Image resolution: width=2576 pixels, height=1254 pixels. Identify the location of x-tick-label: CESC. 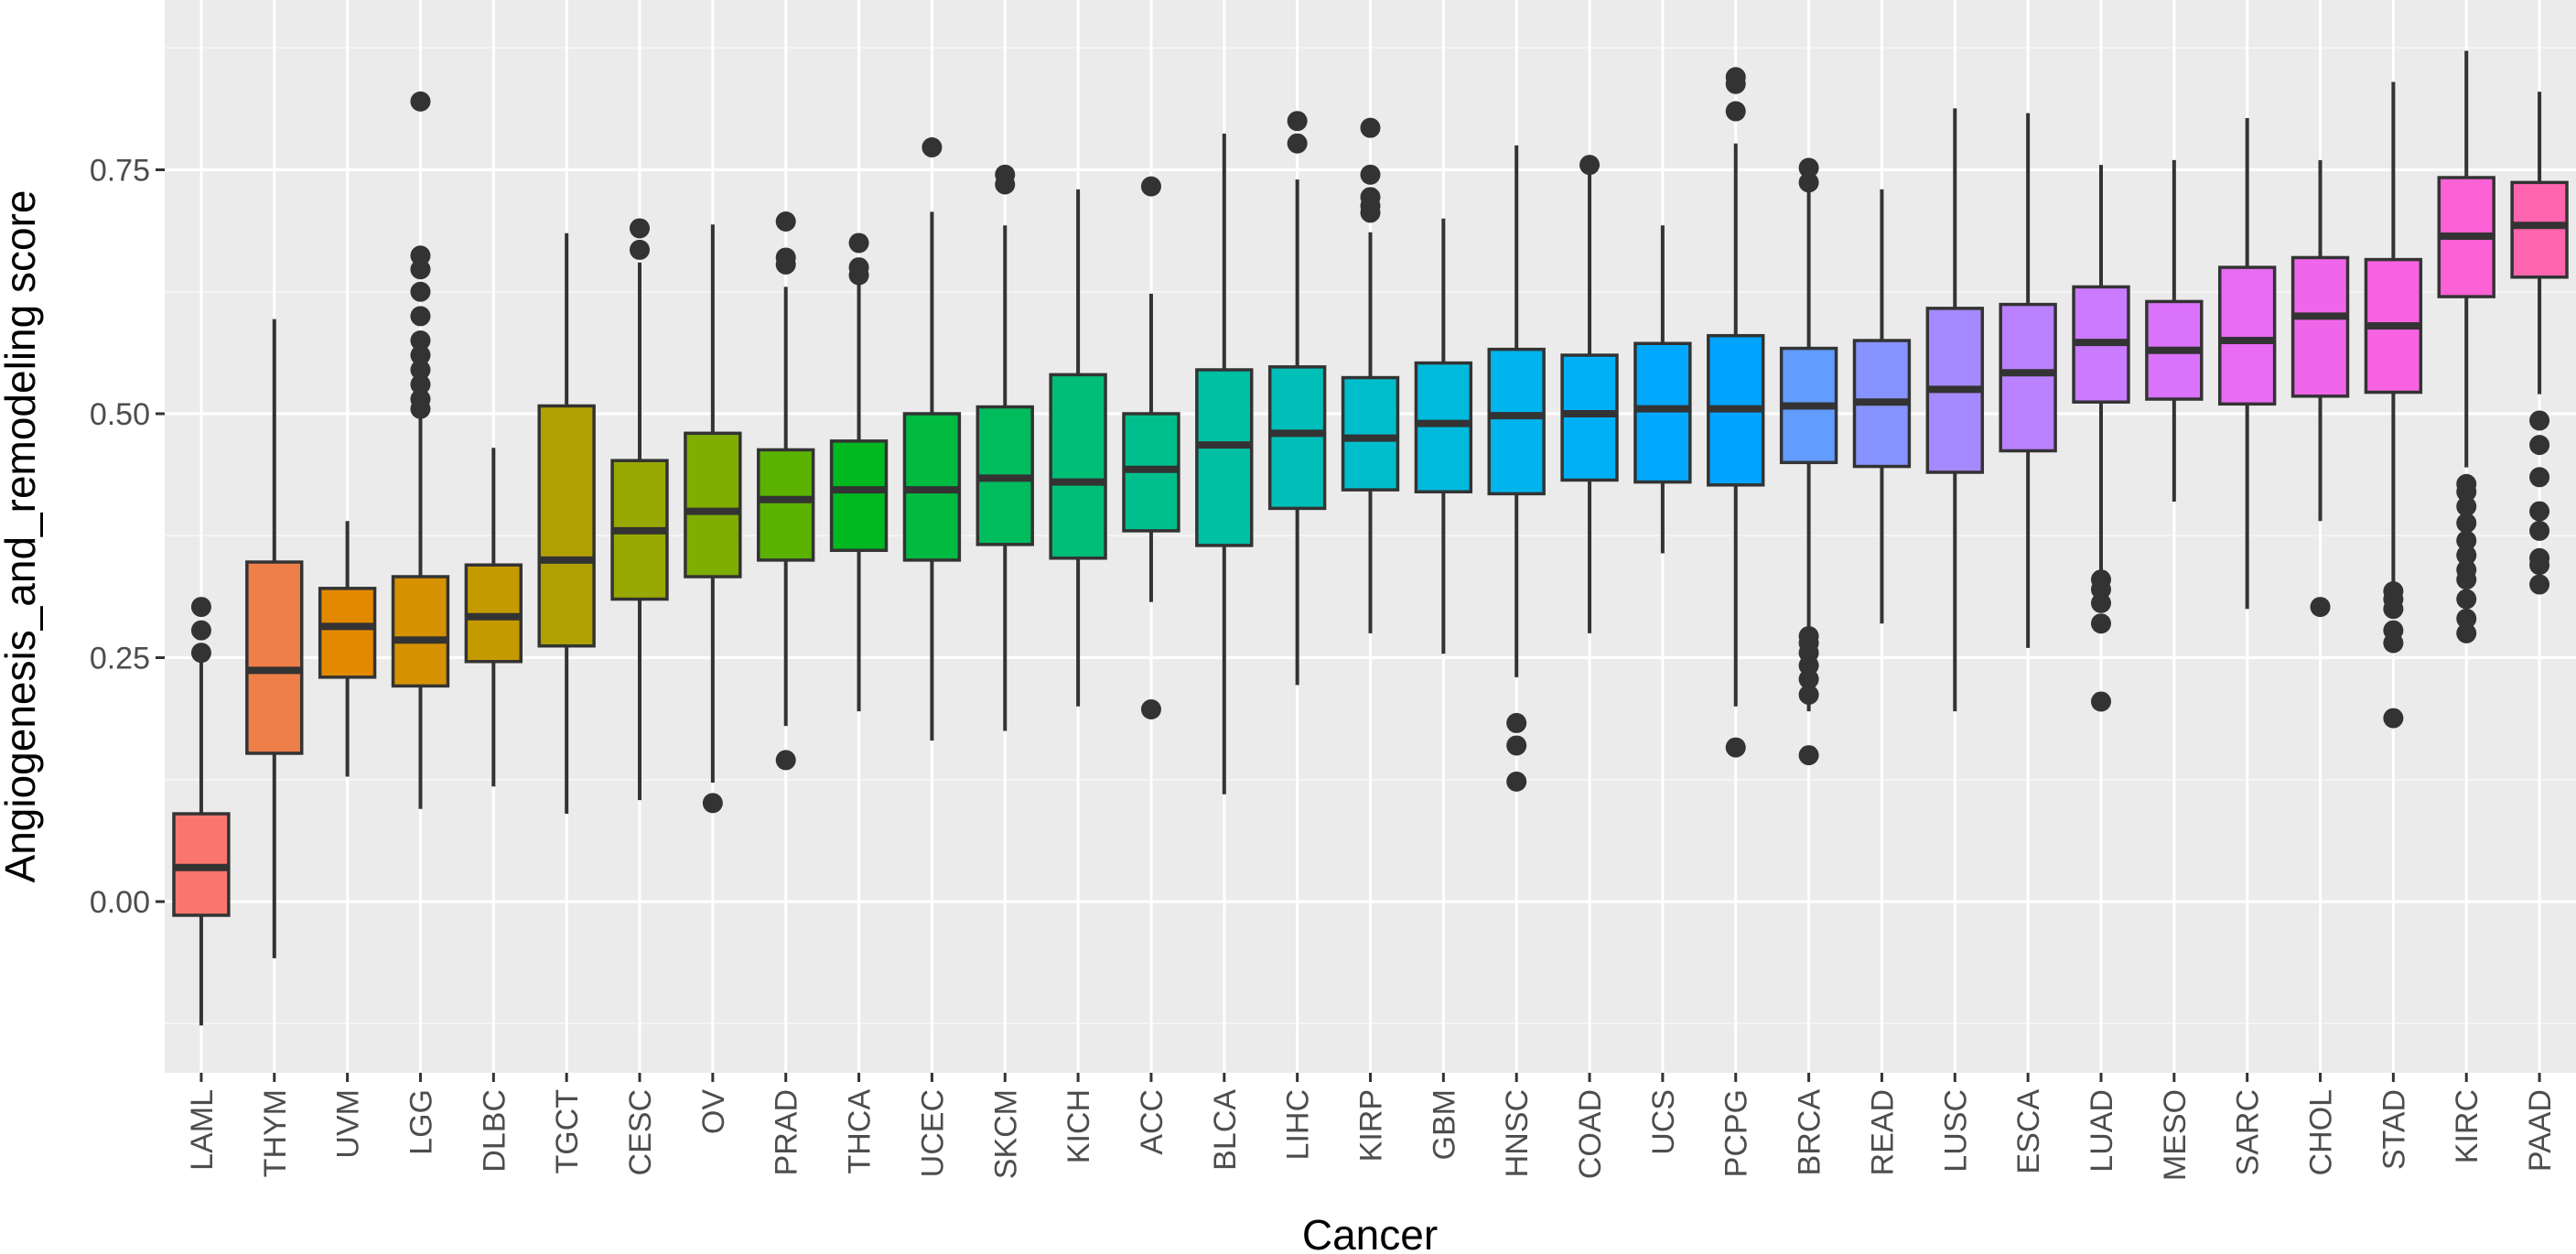
(640, 1132).